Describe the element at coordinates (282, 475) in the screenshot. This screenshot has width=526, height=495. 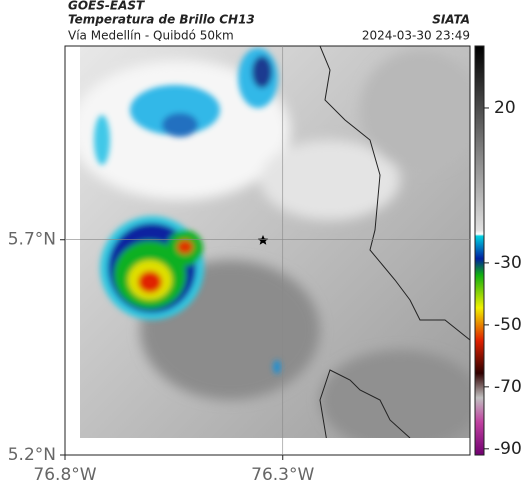
I see `x-tick-label: 76.3°W` at that location.